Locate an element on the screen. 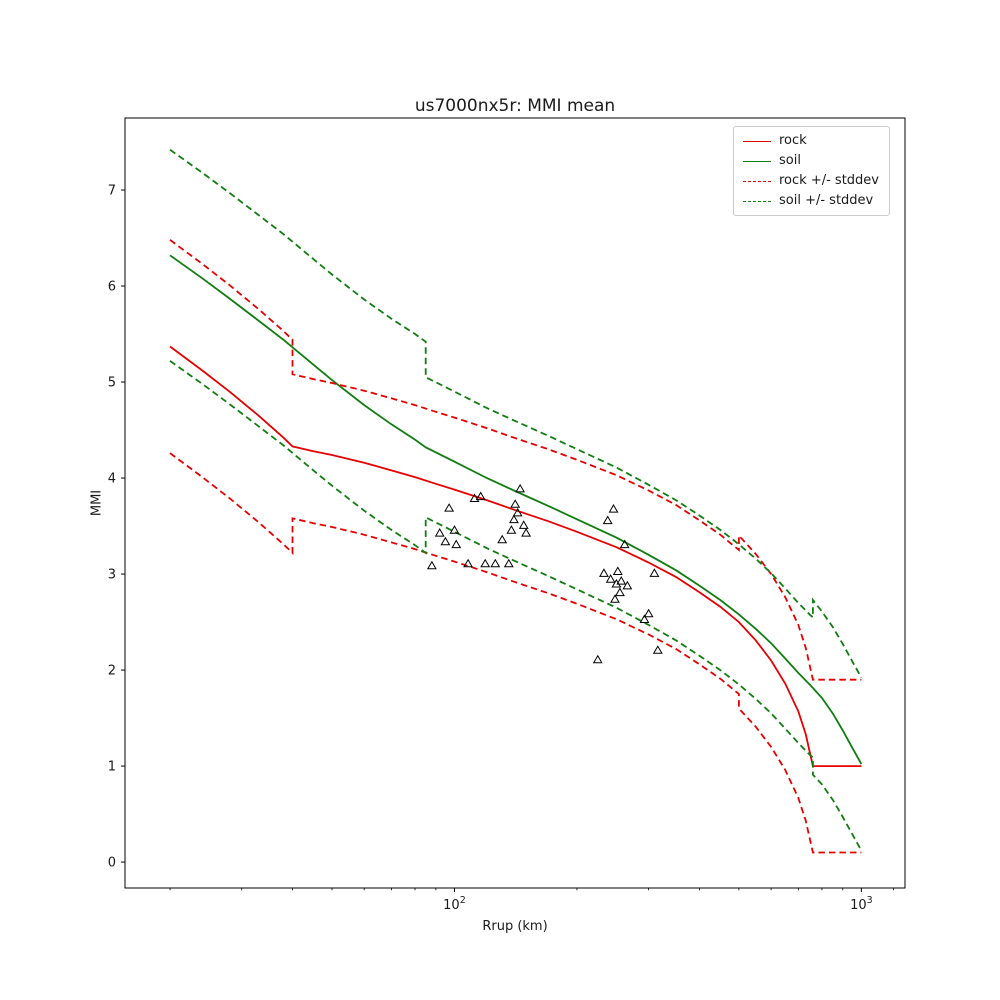 This screenshot has height=1000, width=1000. legend-label: soil +/- stddev is located at coordinates (826, 200).